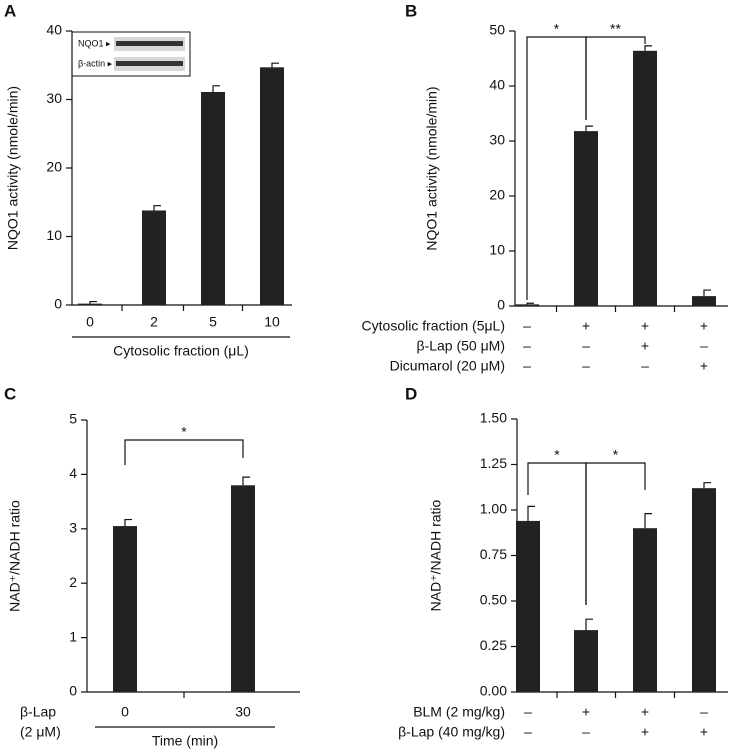 This screenshot has width=735, height=754. Describe the element at coordinates (411, 393) in the screenshot. I see `panel-letter: D` at that location.